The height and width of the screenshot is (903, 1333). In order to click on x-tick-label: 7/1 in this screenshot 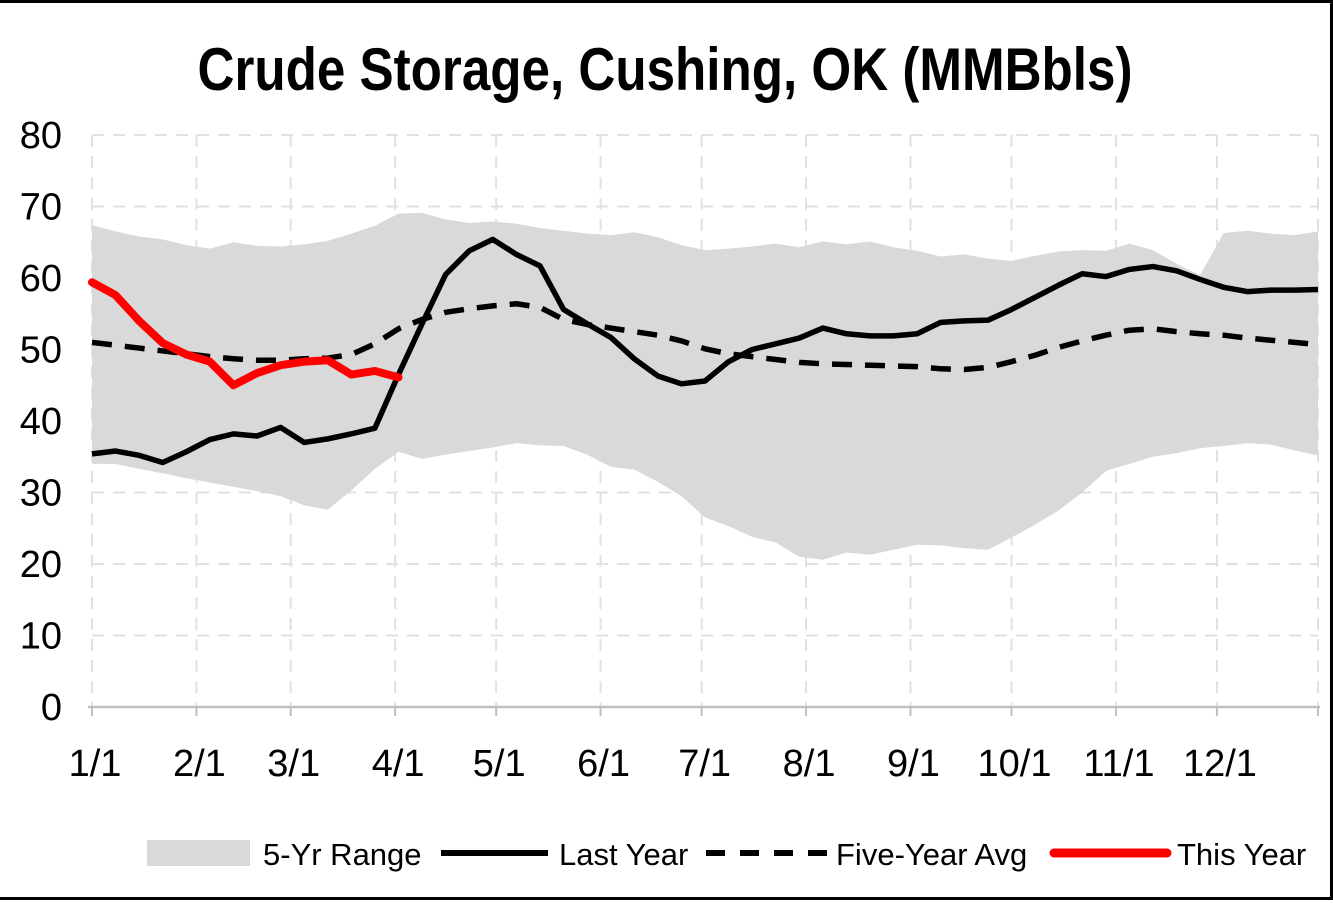, I will do `click(704, 764)`.